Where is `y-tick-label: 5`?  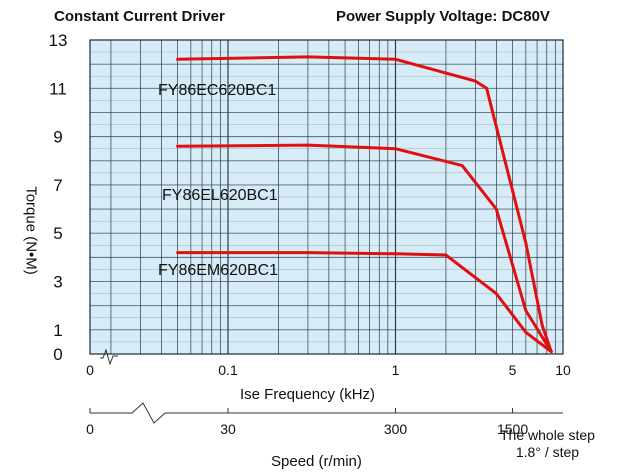 y-tick-label: 5 is located at coordinates (57, 233).